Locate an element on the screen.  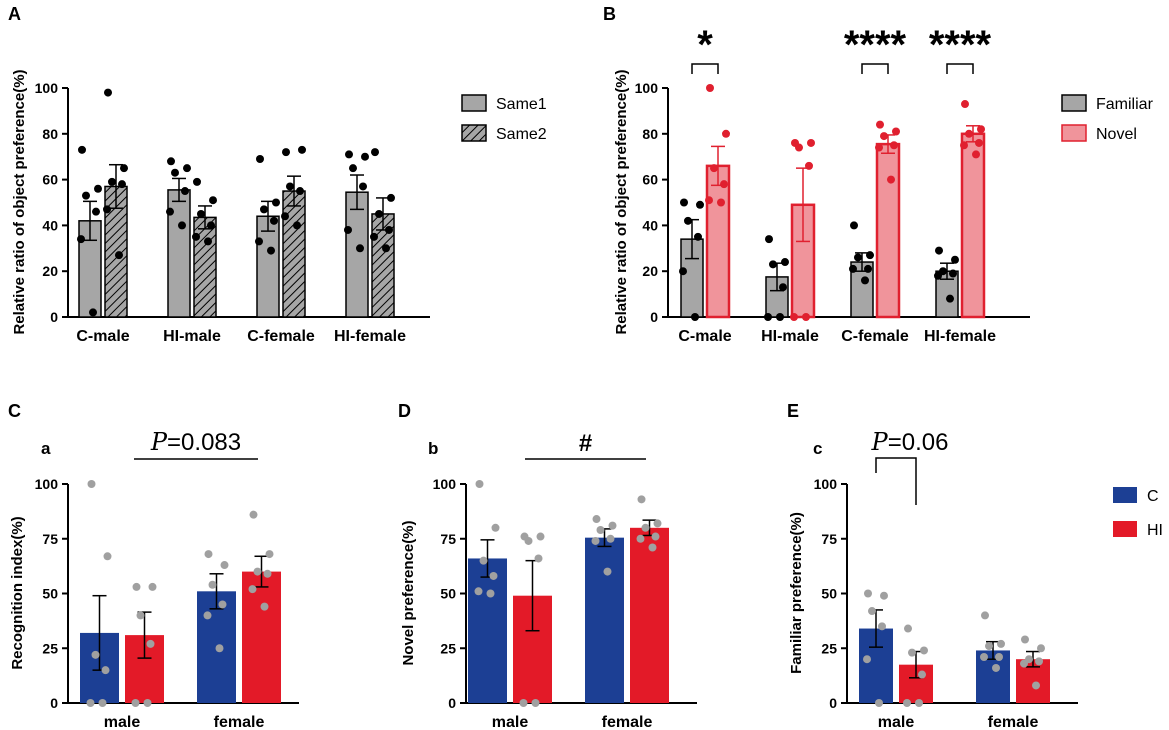
y-tick-label: 40 is located at coordinates (50, 225).